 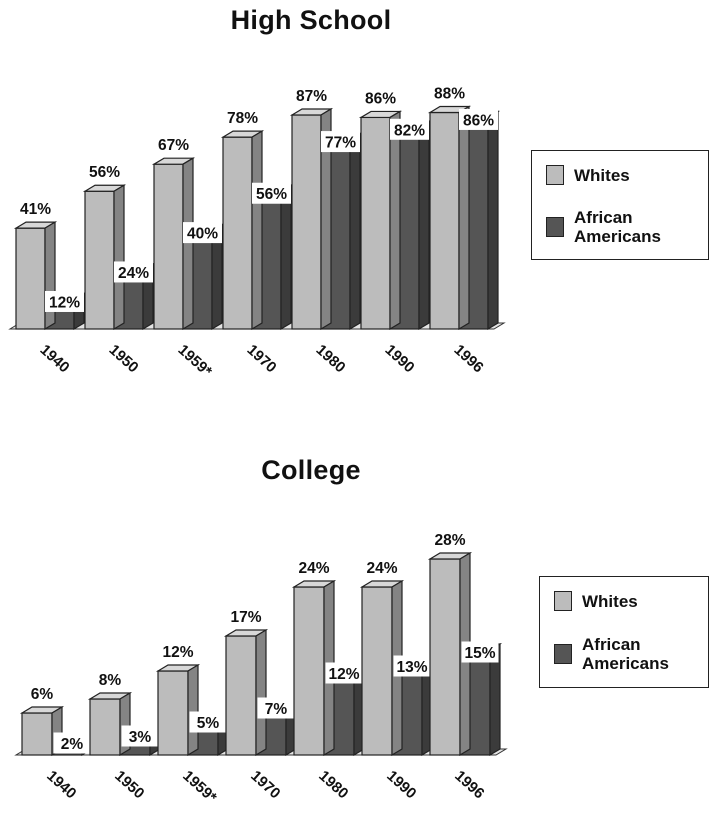 What do you see at coordinates (104, 257) in the screenshot?
I see `bar-whites-1950` at bounding box center [104, 257].